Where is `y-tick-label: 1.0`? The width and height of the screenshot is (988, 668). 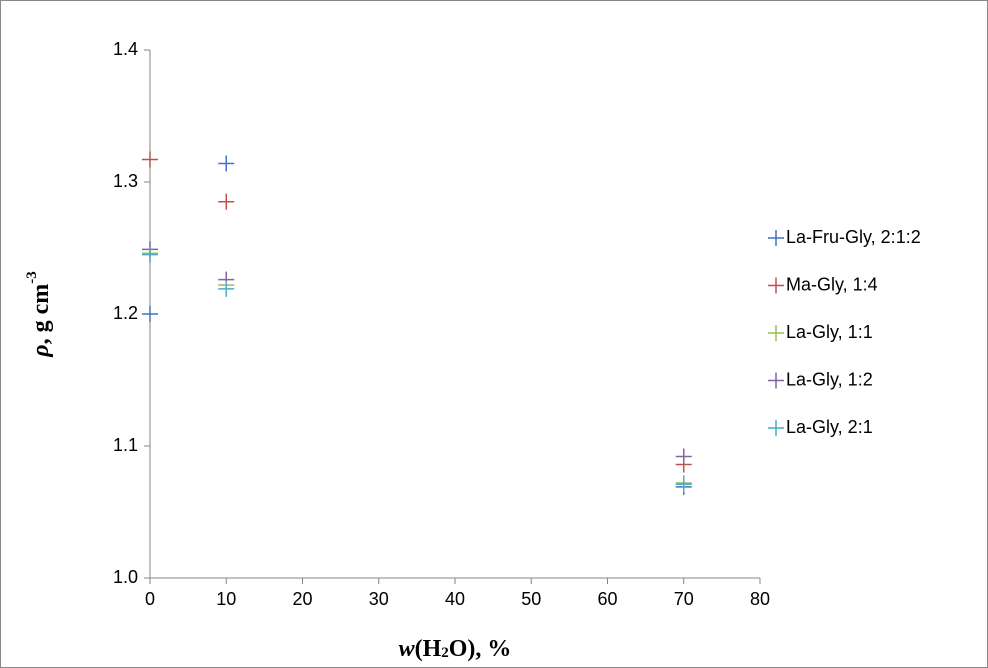
y-tick-label: 1.0 is located at coordinates (125, 577).